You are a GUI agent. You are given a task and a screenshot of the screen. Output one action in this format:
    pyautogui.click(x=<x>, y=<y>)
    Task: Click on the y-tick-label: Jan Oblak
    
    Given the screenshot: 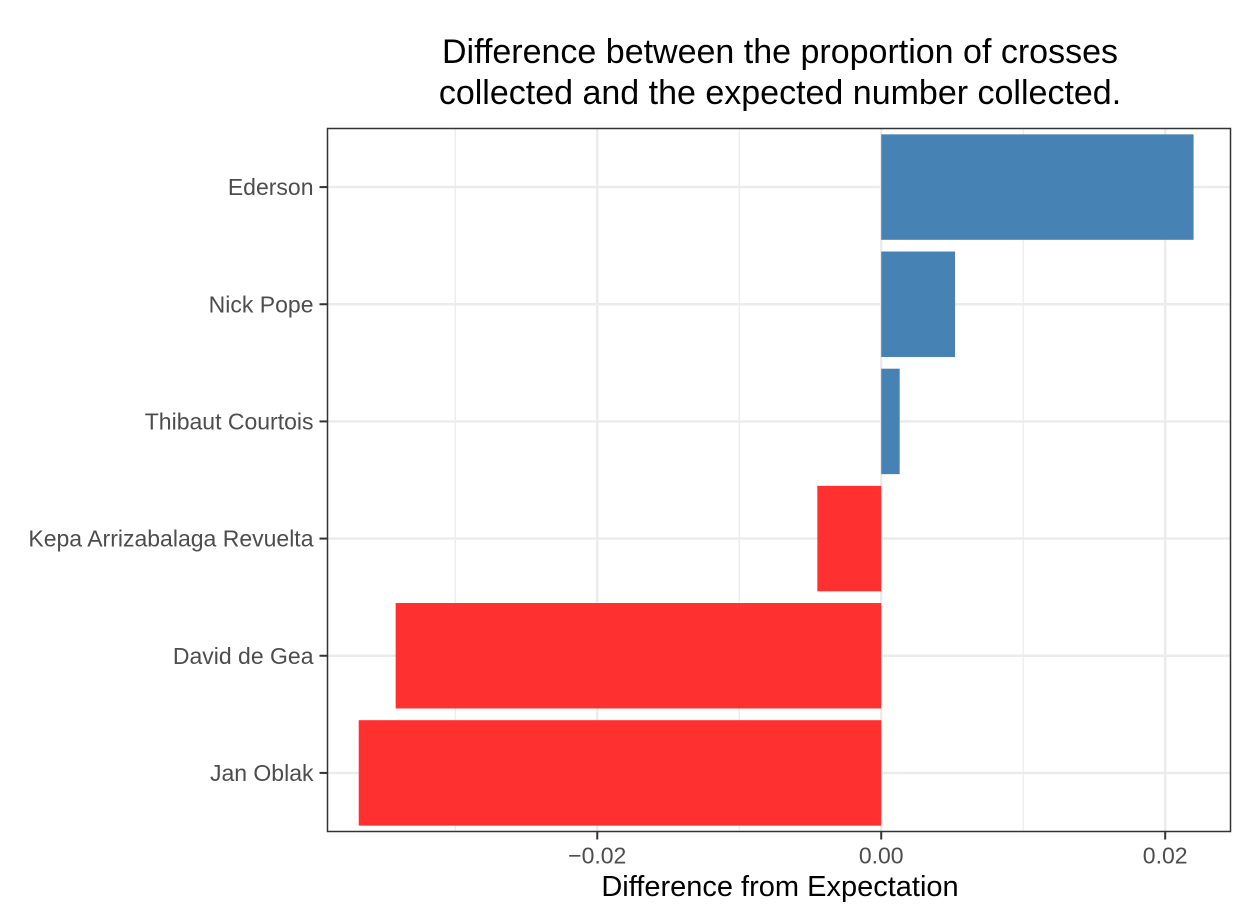 What is the action you would take?
    pyautogui.click(x=262, y=773)
    